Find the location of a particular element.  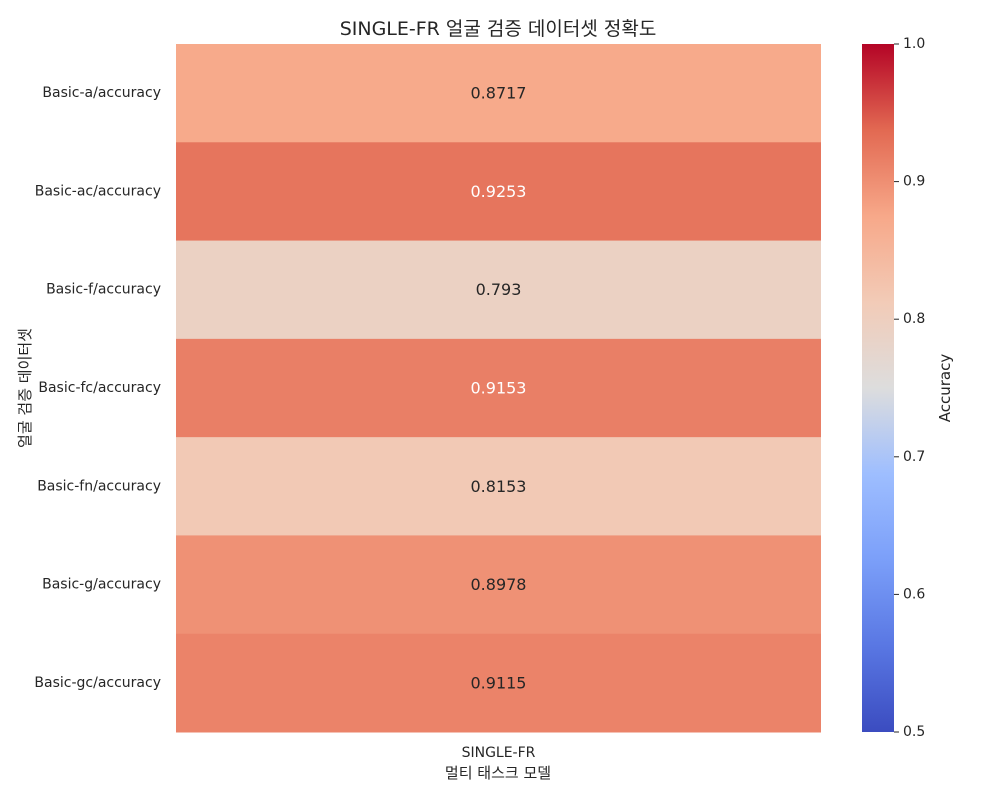

cell-value-label: 0.9153 is located at coordinates (499, 388).